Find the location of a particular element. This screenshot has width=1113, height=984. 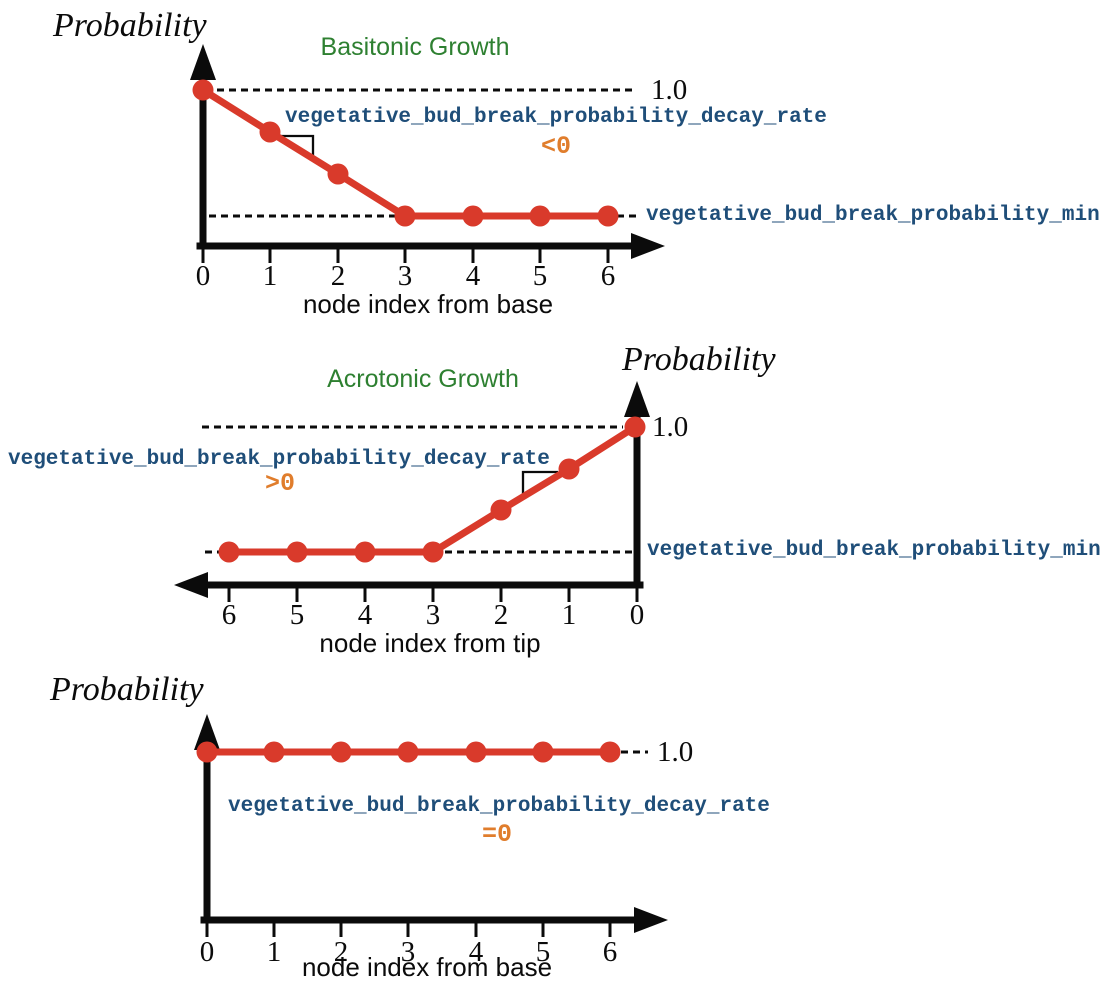

decay-relation-label: >0 is located at coordinates (280, 483).